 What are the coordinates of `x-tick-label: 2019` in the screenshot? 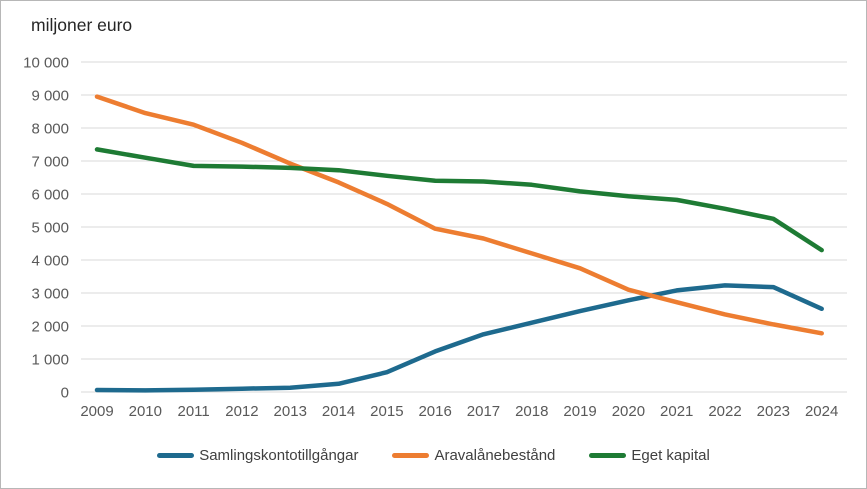 It's located at (579, 411).